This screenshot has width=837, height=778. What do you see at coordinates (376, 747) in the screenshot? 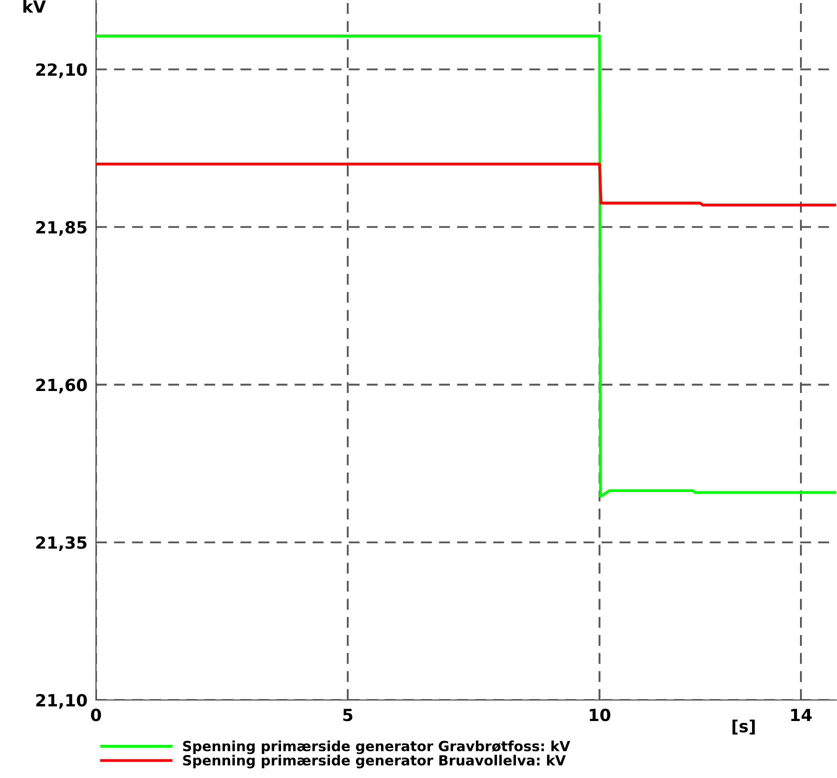
I see `legend-label: Spenning primærside generator Gravbrøtfoss: kV` at bounding box center [376, 747].